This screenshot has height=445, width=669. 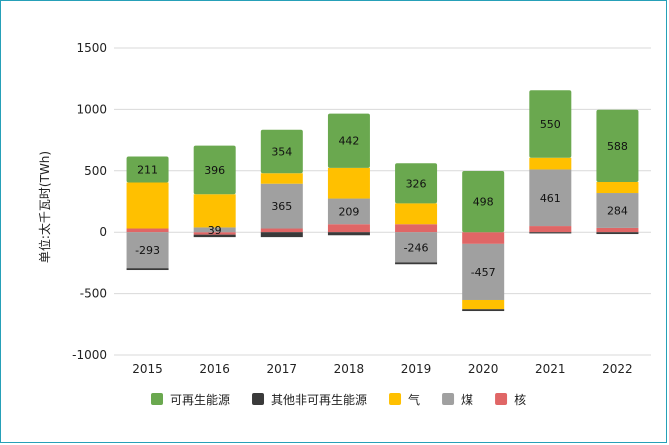 I want to click on legend-label: 核, so click(x=520, y=400).